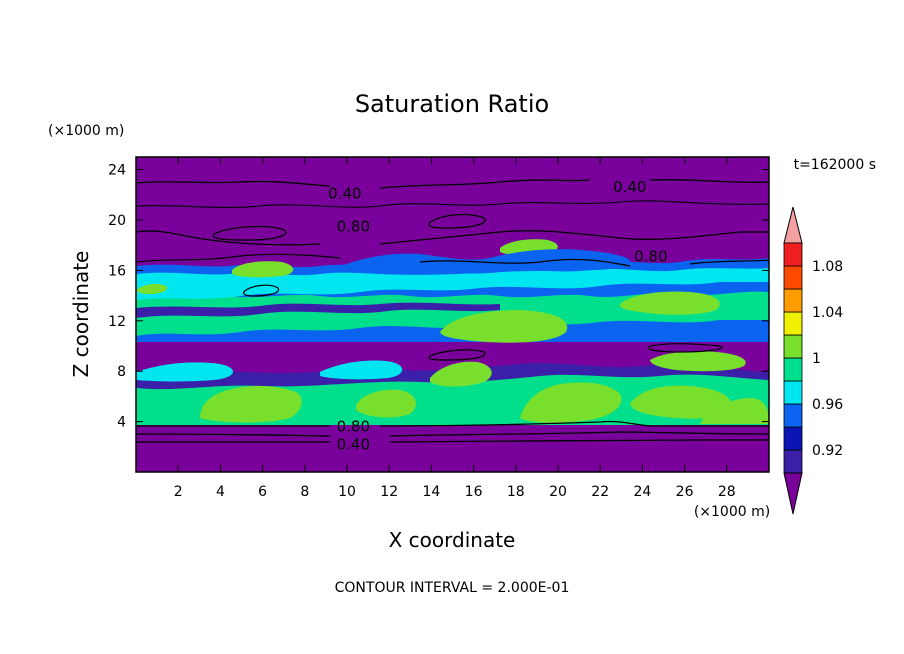 The width and height of the screenshot is (904, 654). What do you see at coordinates (431, 492) in the screenshot?
I see `x-tick-label: 14` at bounding box center [431, 492].